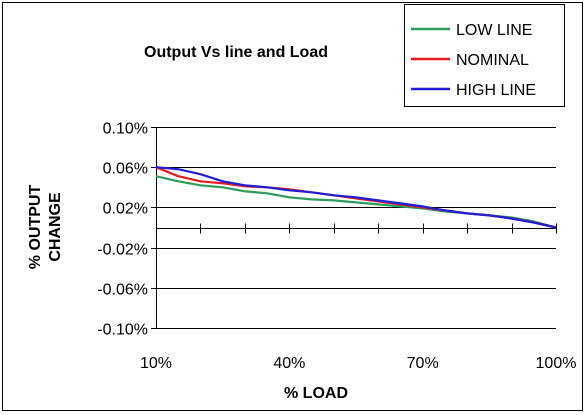 The image size is (586, 415). What do you see at coordinates (122, 230) in the screenshot?
I see `y-tick-labels: 0.10% 0.06% 0.02% -0.02% -0.06% -0.10%` at bounding box center [122, 230].